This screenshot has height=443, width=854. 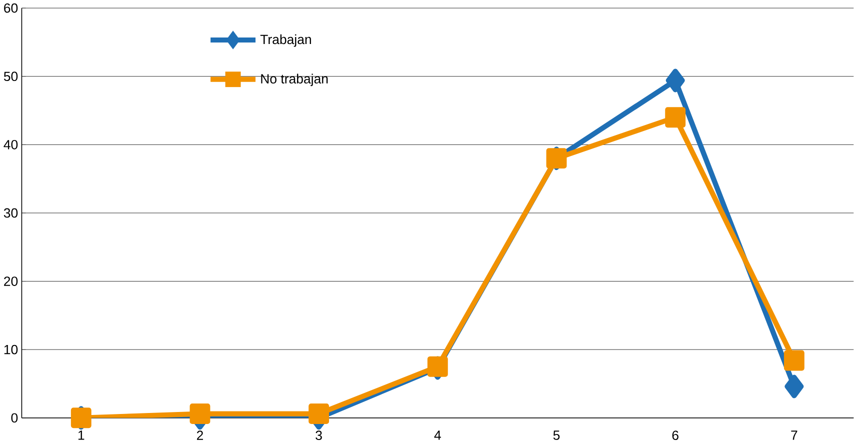 What do you see at coordinates (11, 145) in the screenshot?
I see `y-tick-label: 40` at bounding box center [11, 145].